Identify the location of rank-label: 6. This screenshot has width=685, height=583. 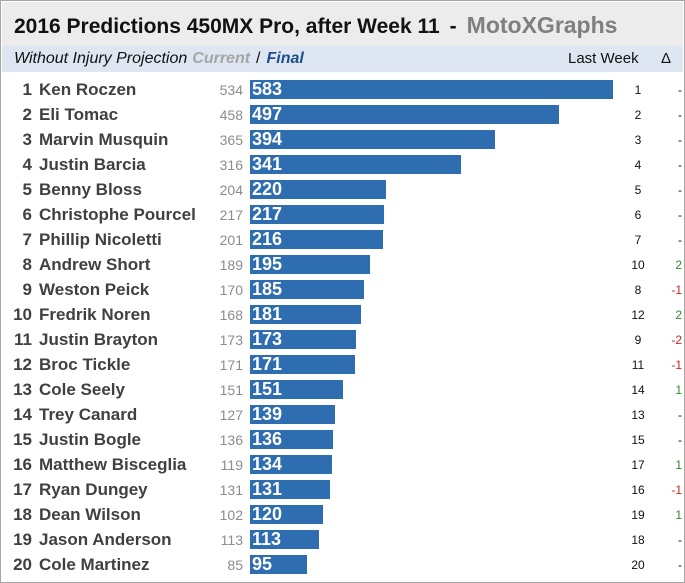
(27, 214).